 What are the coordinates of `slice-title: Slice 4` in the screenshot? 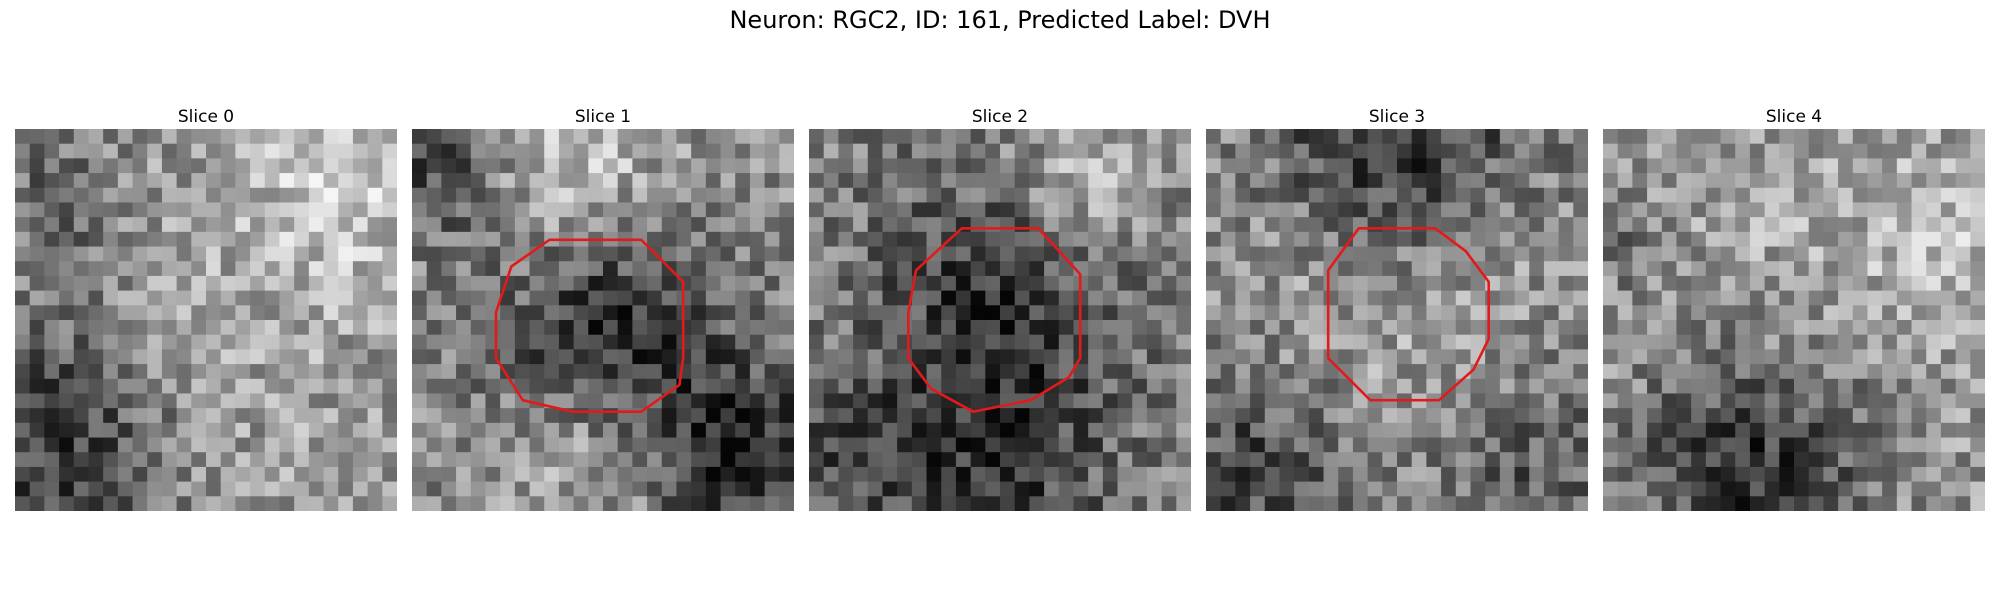 It's located at (1794, 117).